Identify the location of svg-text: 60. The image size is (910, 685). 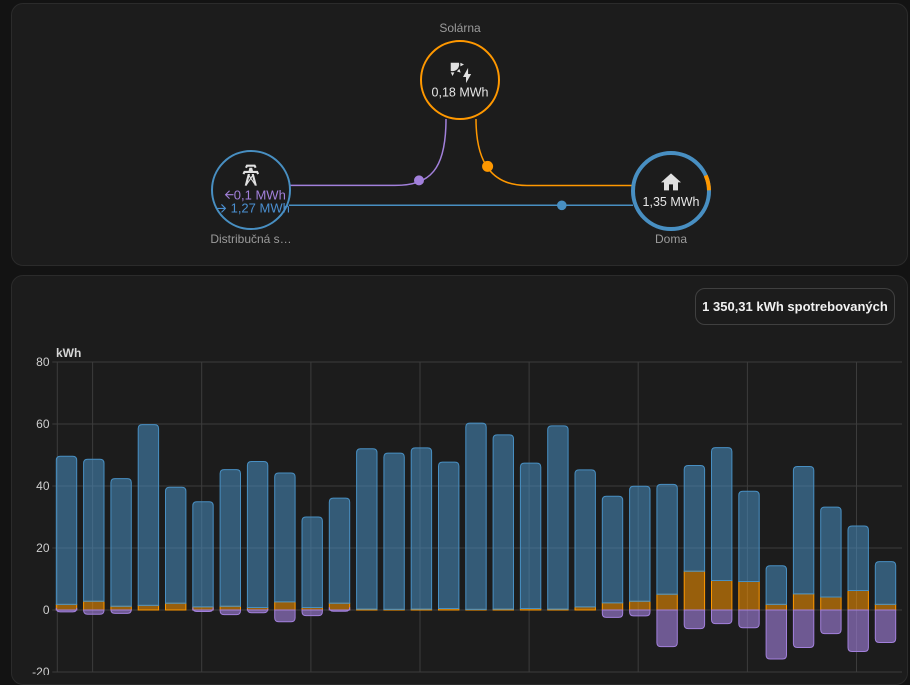
(43, 424).